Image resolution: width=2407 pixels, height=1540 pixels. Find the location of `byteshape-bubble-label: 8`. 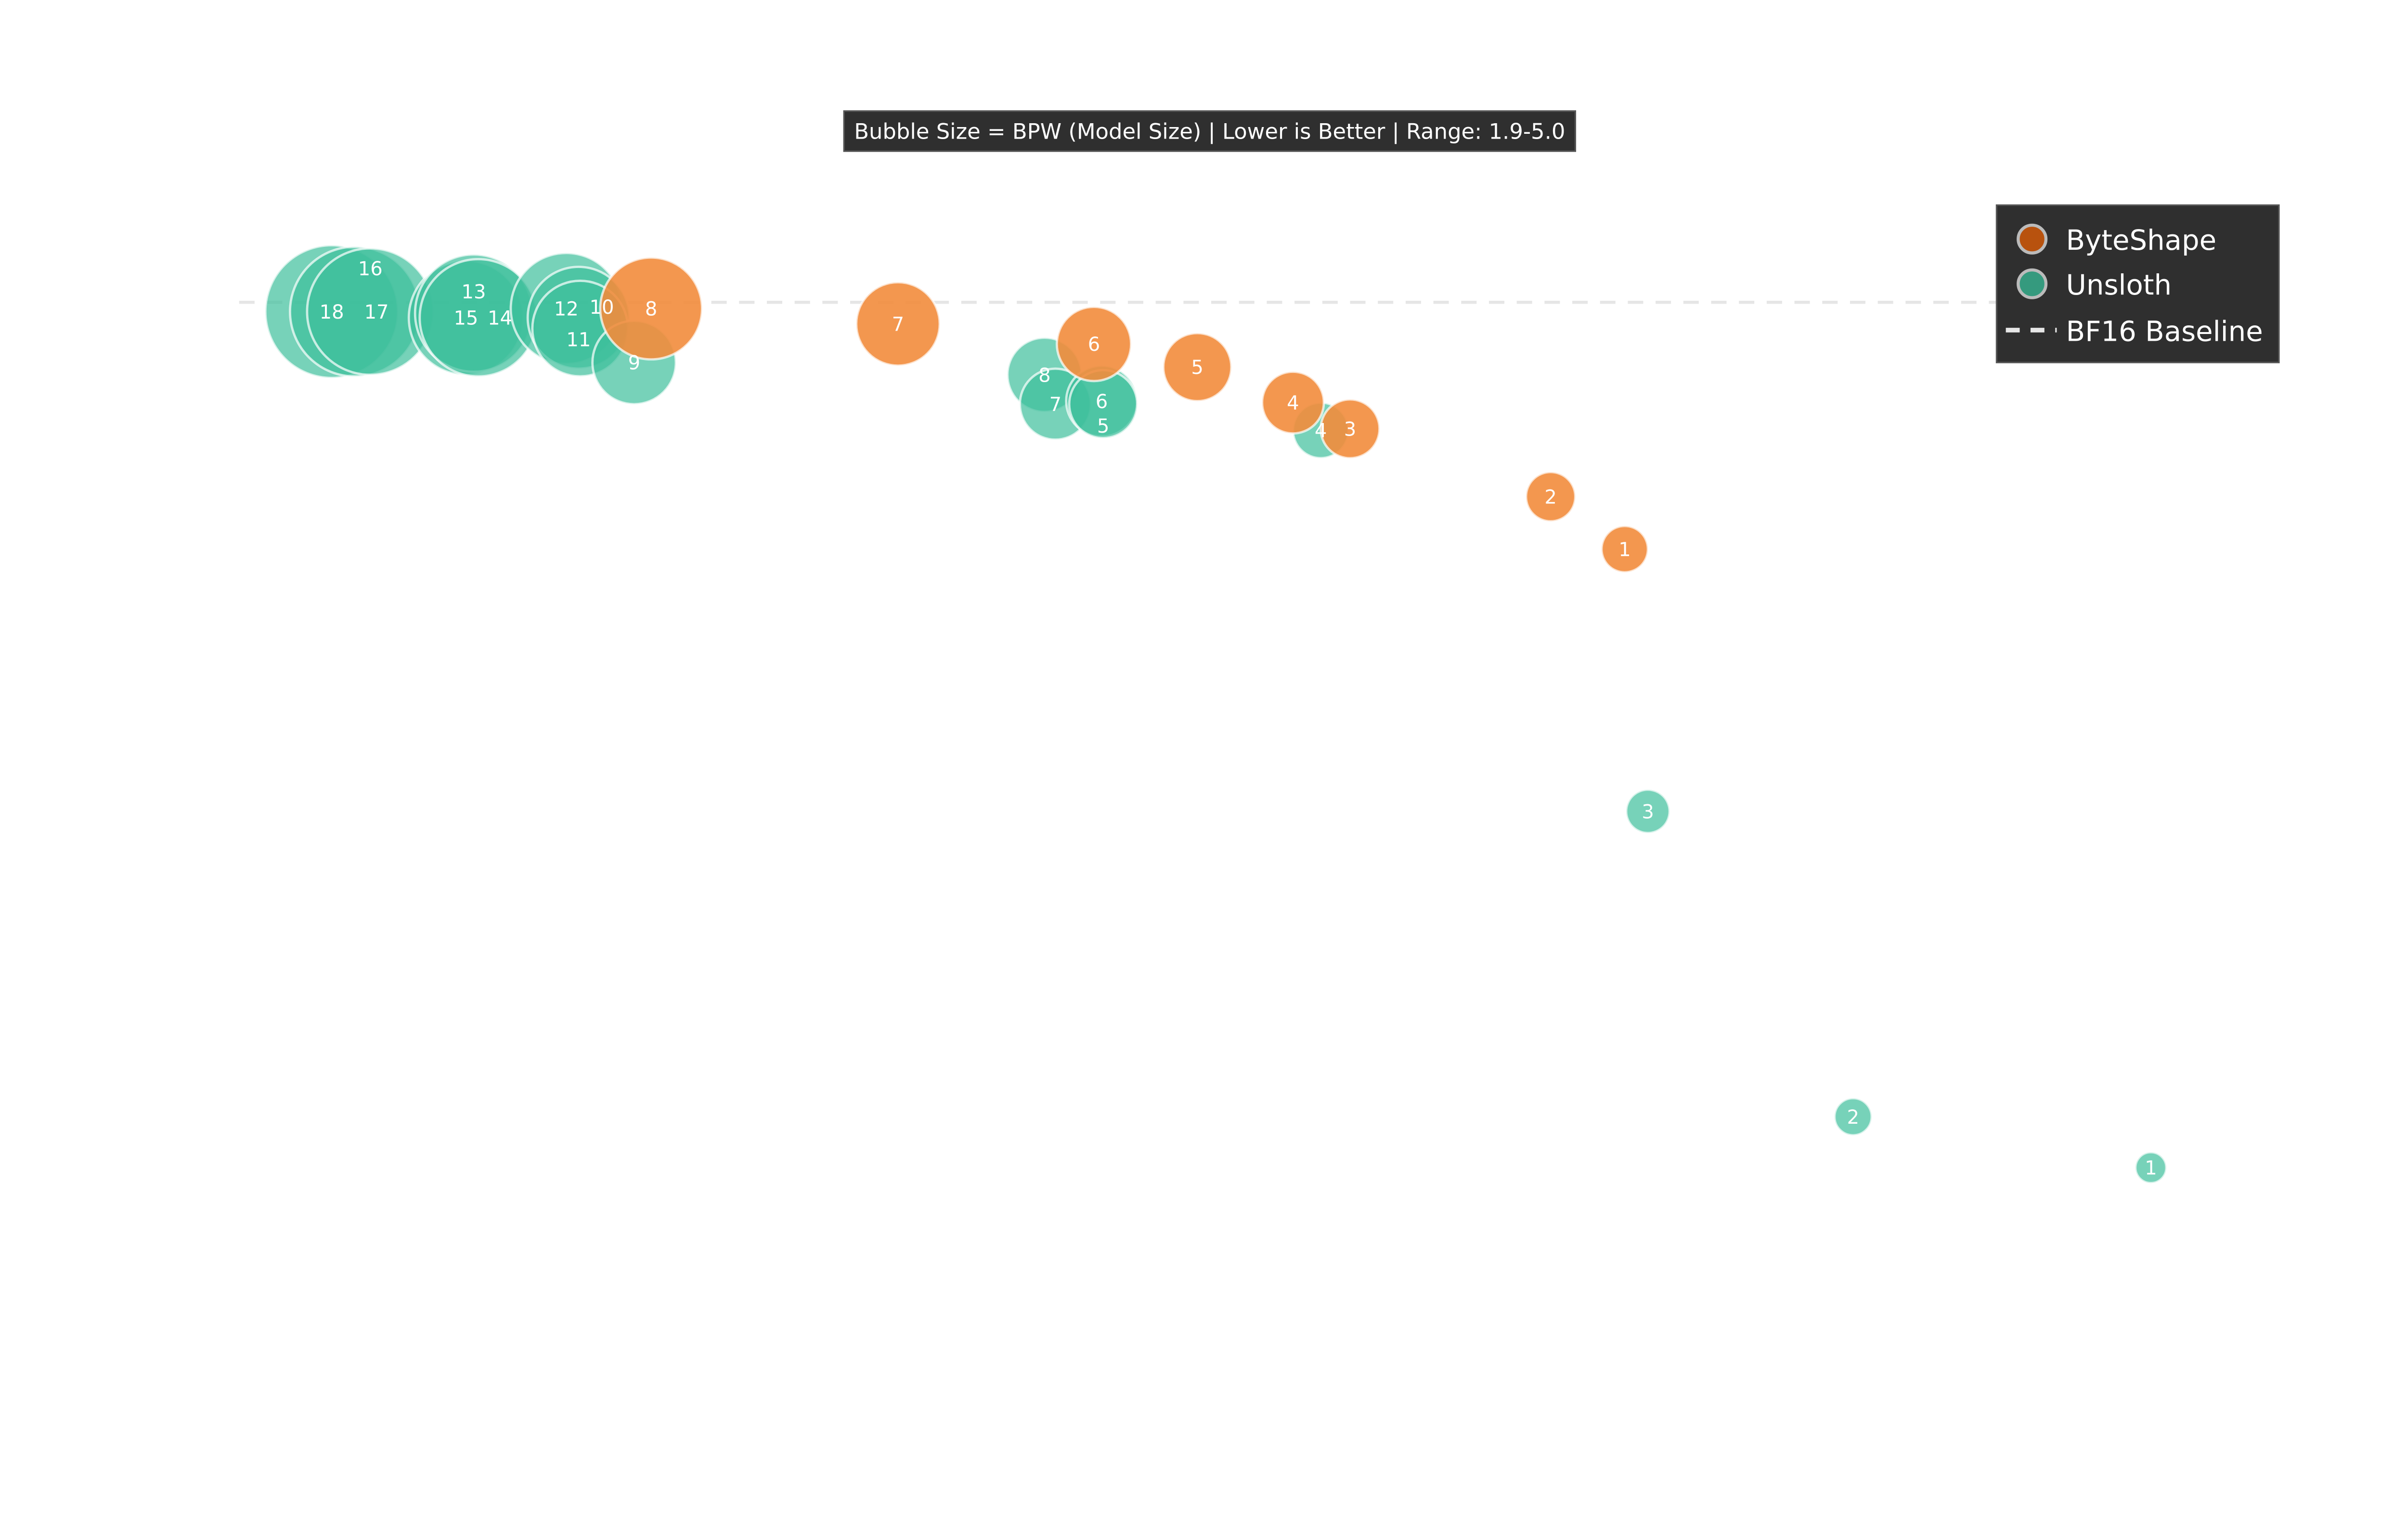

byteshape-bubble-label: 8 is located at coordinates (651, 309).